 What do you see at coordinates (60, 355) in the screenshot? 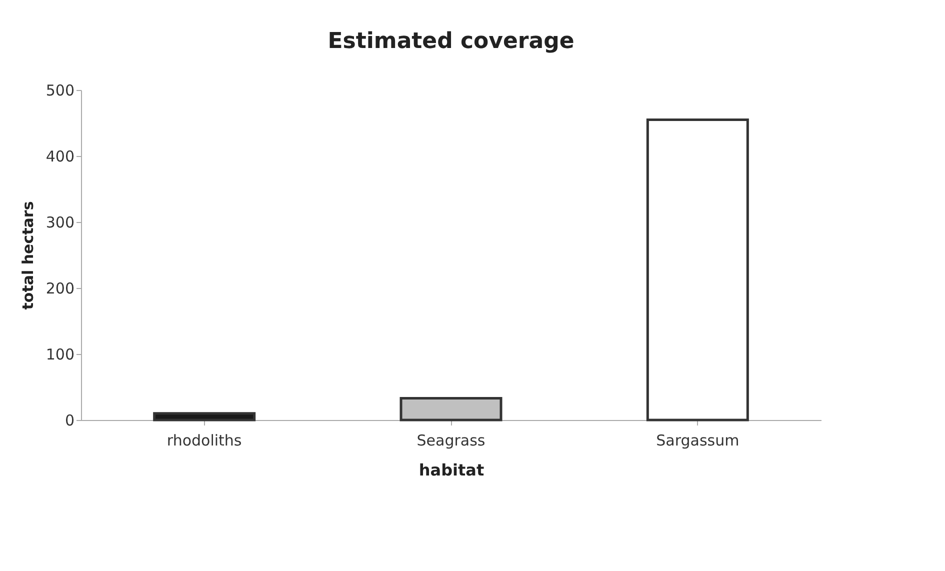
I see `y-tick-label: 100` at bounding box center [60, 355].